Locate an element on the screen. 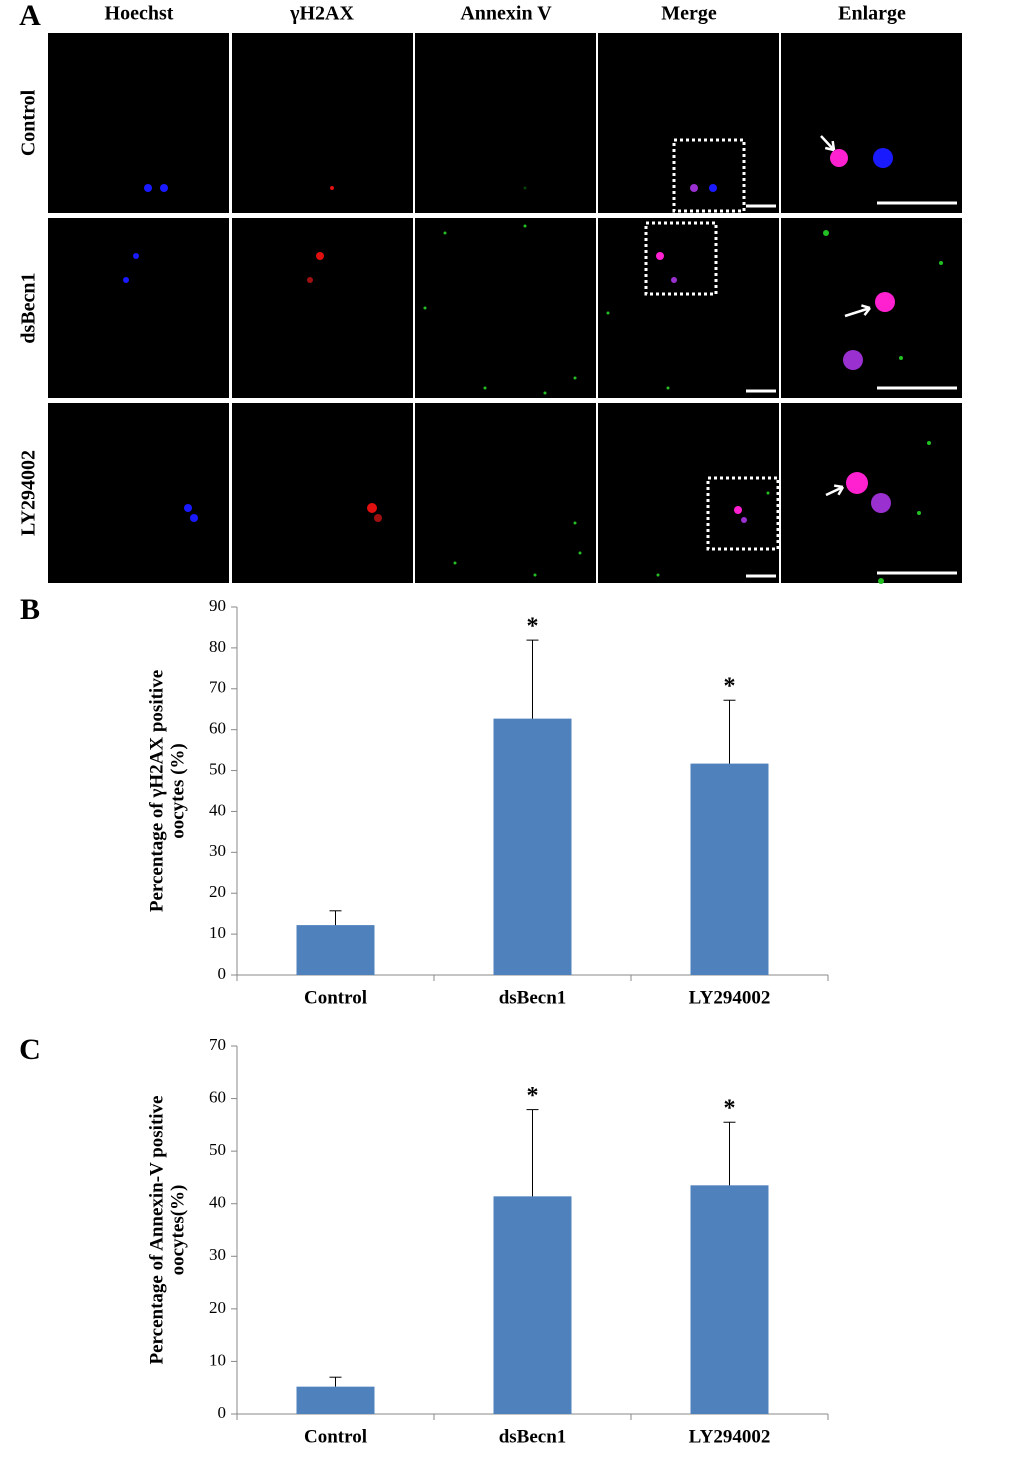  x-tick-label: dsBecn1 is located at coordinates (533, 1436).